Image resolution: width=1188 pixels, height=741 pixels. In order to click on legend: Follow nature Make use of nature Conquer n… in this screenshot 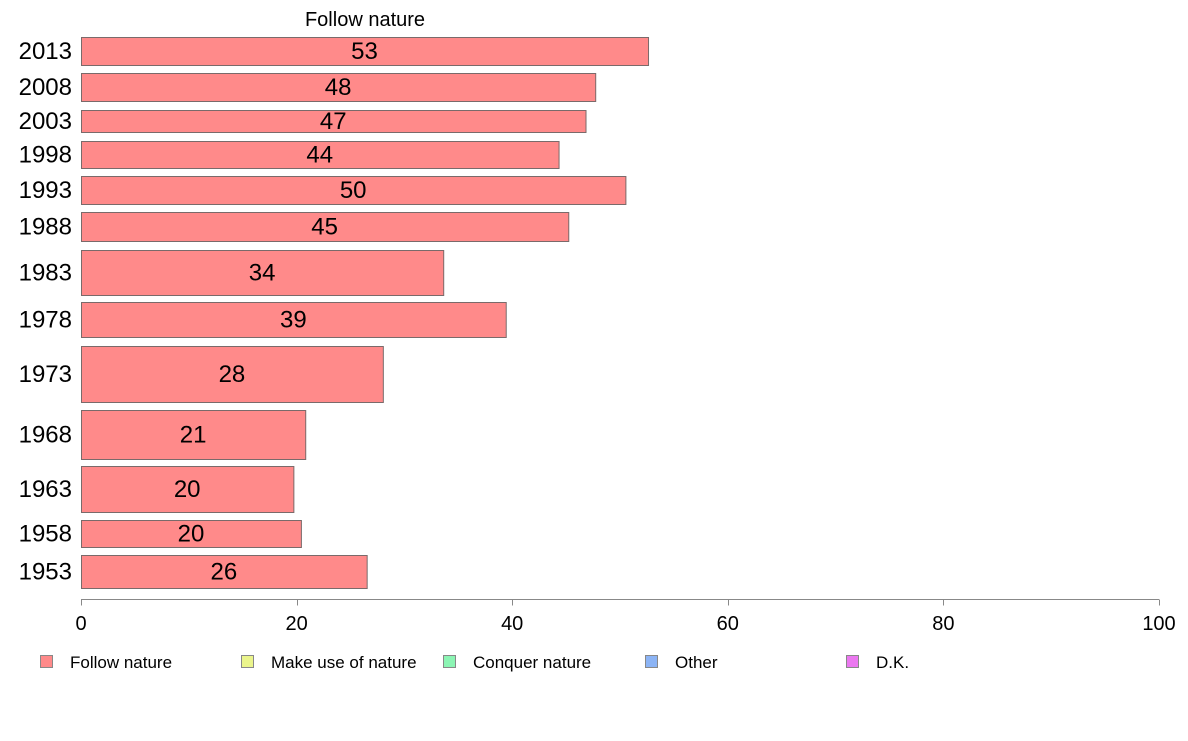, I will do `click(474, 662)`.